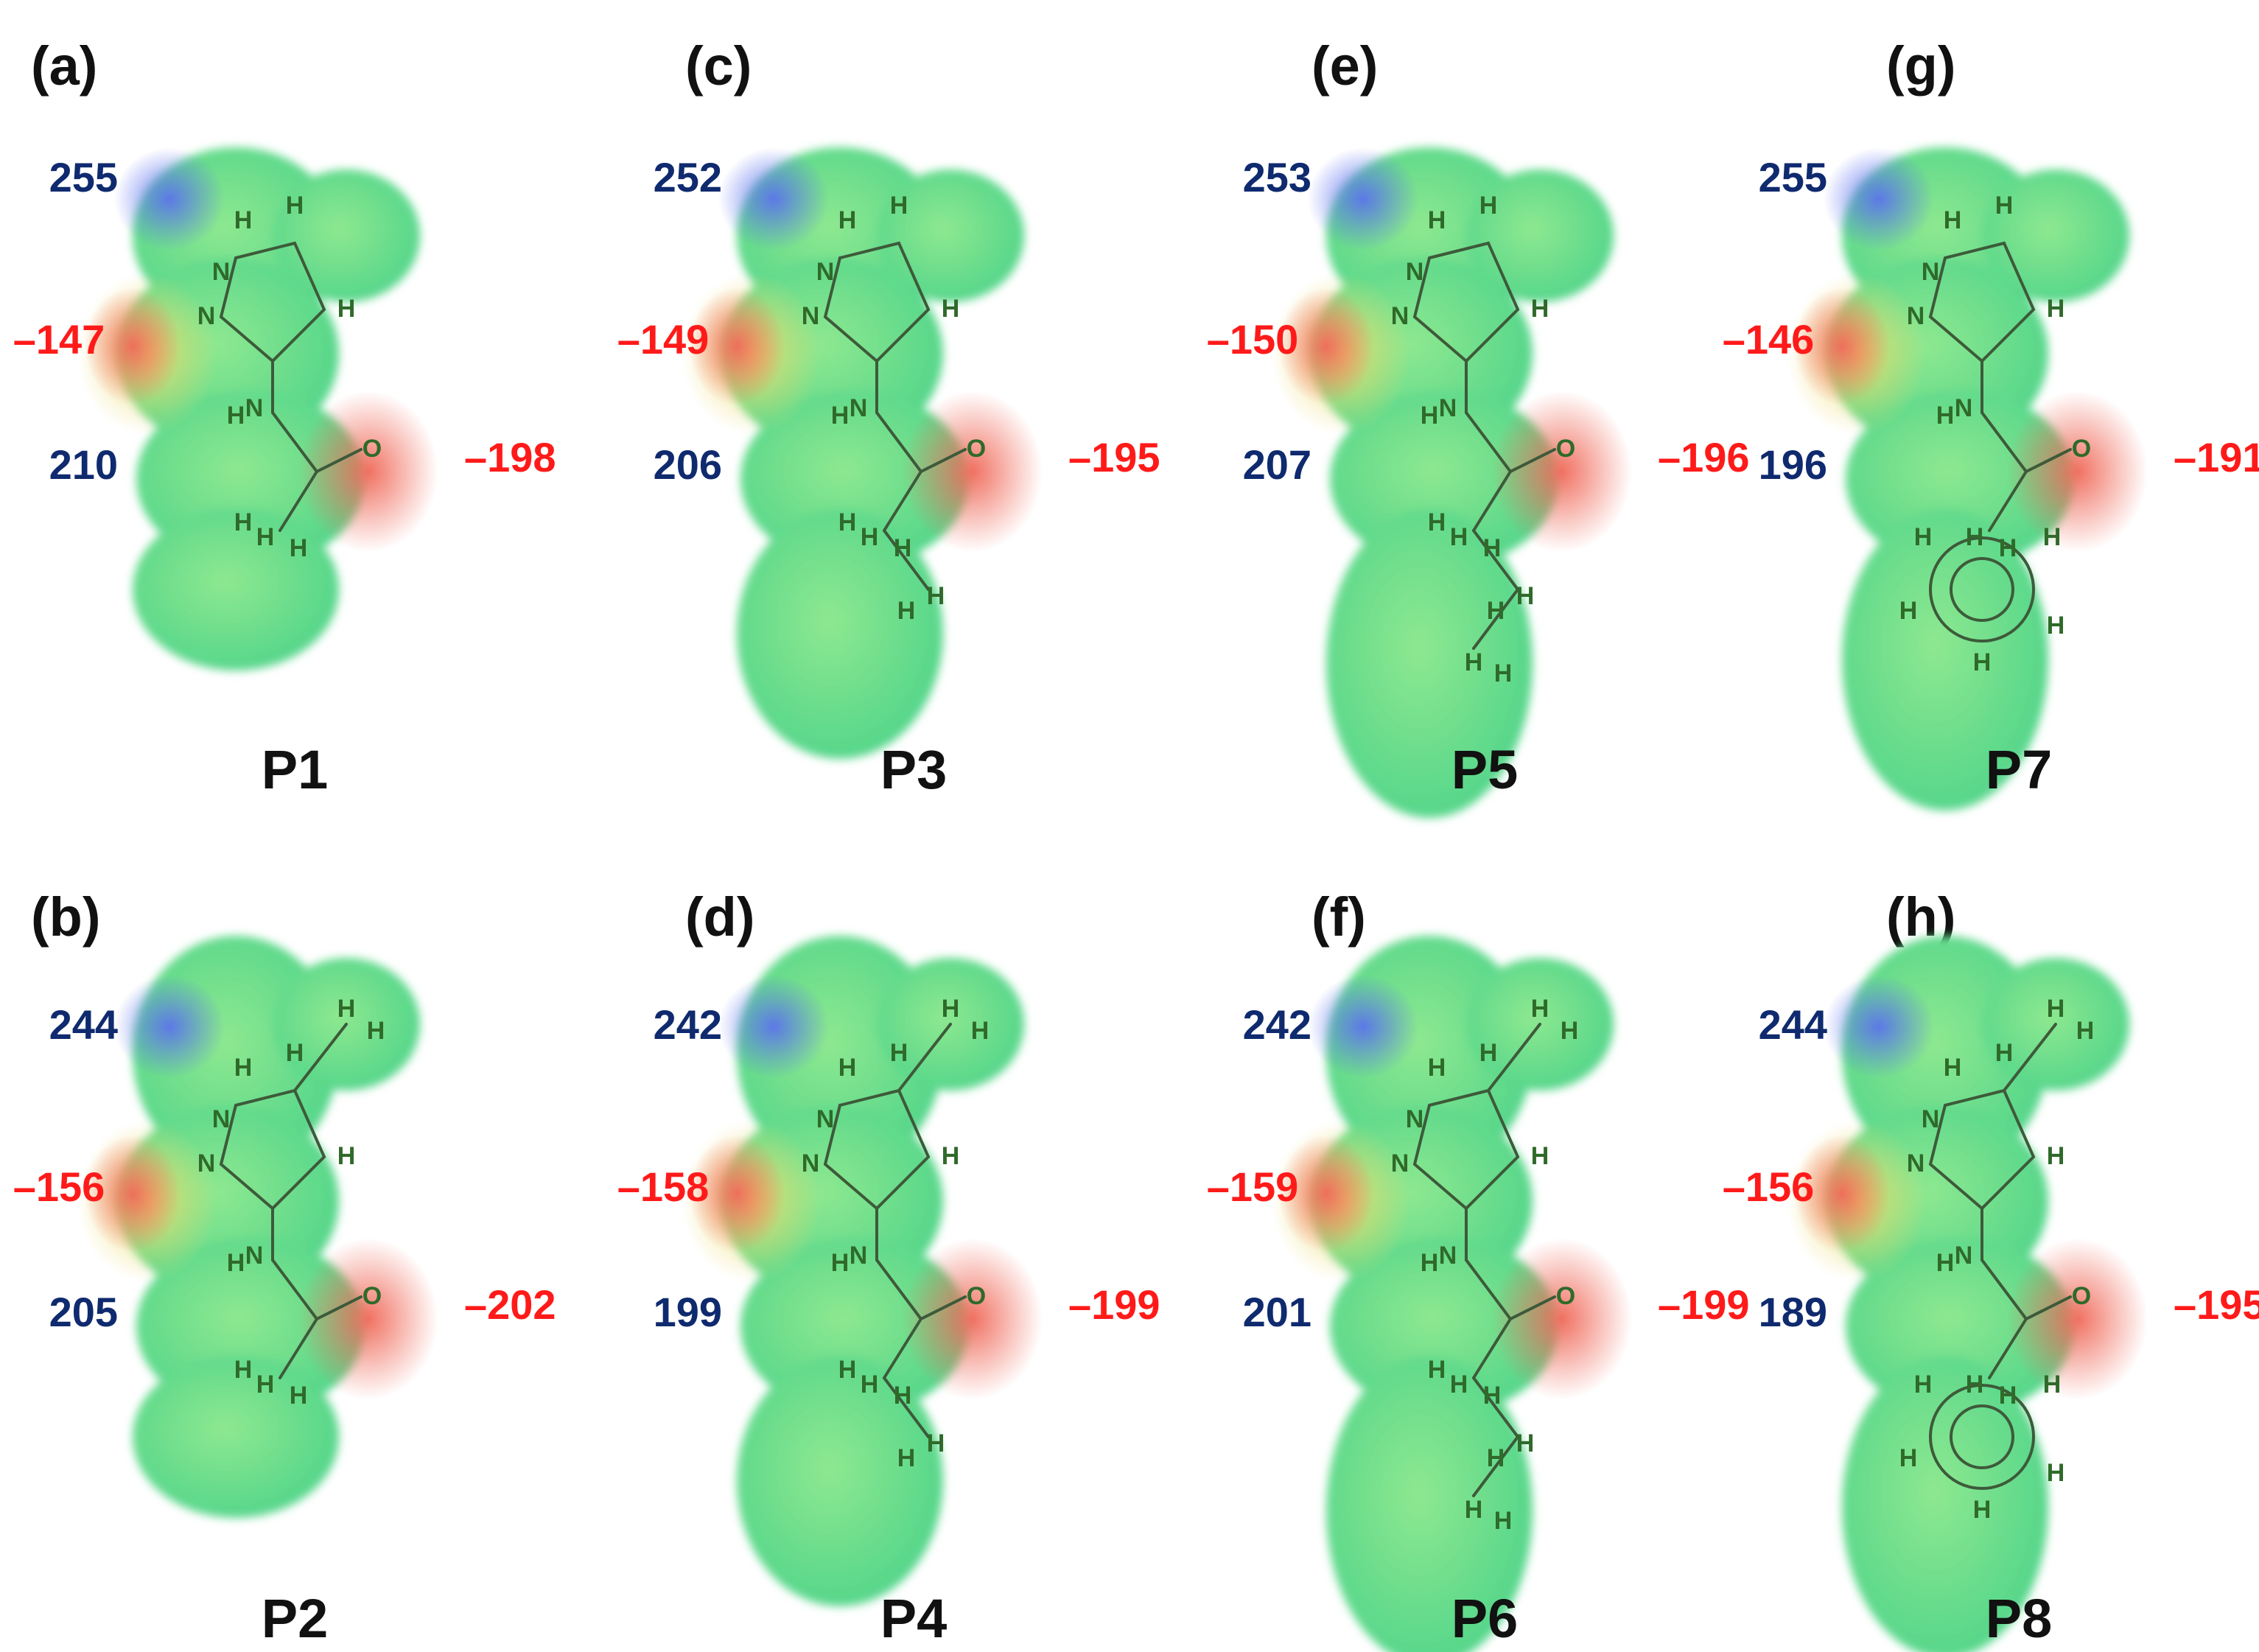 This screenshot has width=2259, height=1652. What do you see at coordinates (295, 769) in the screenshot?
I see `compound-label: P1` at bounding box center [295, 769].